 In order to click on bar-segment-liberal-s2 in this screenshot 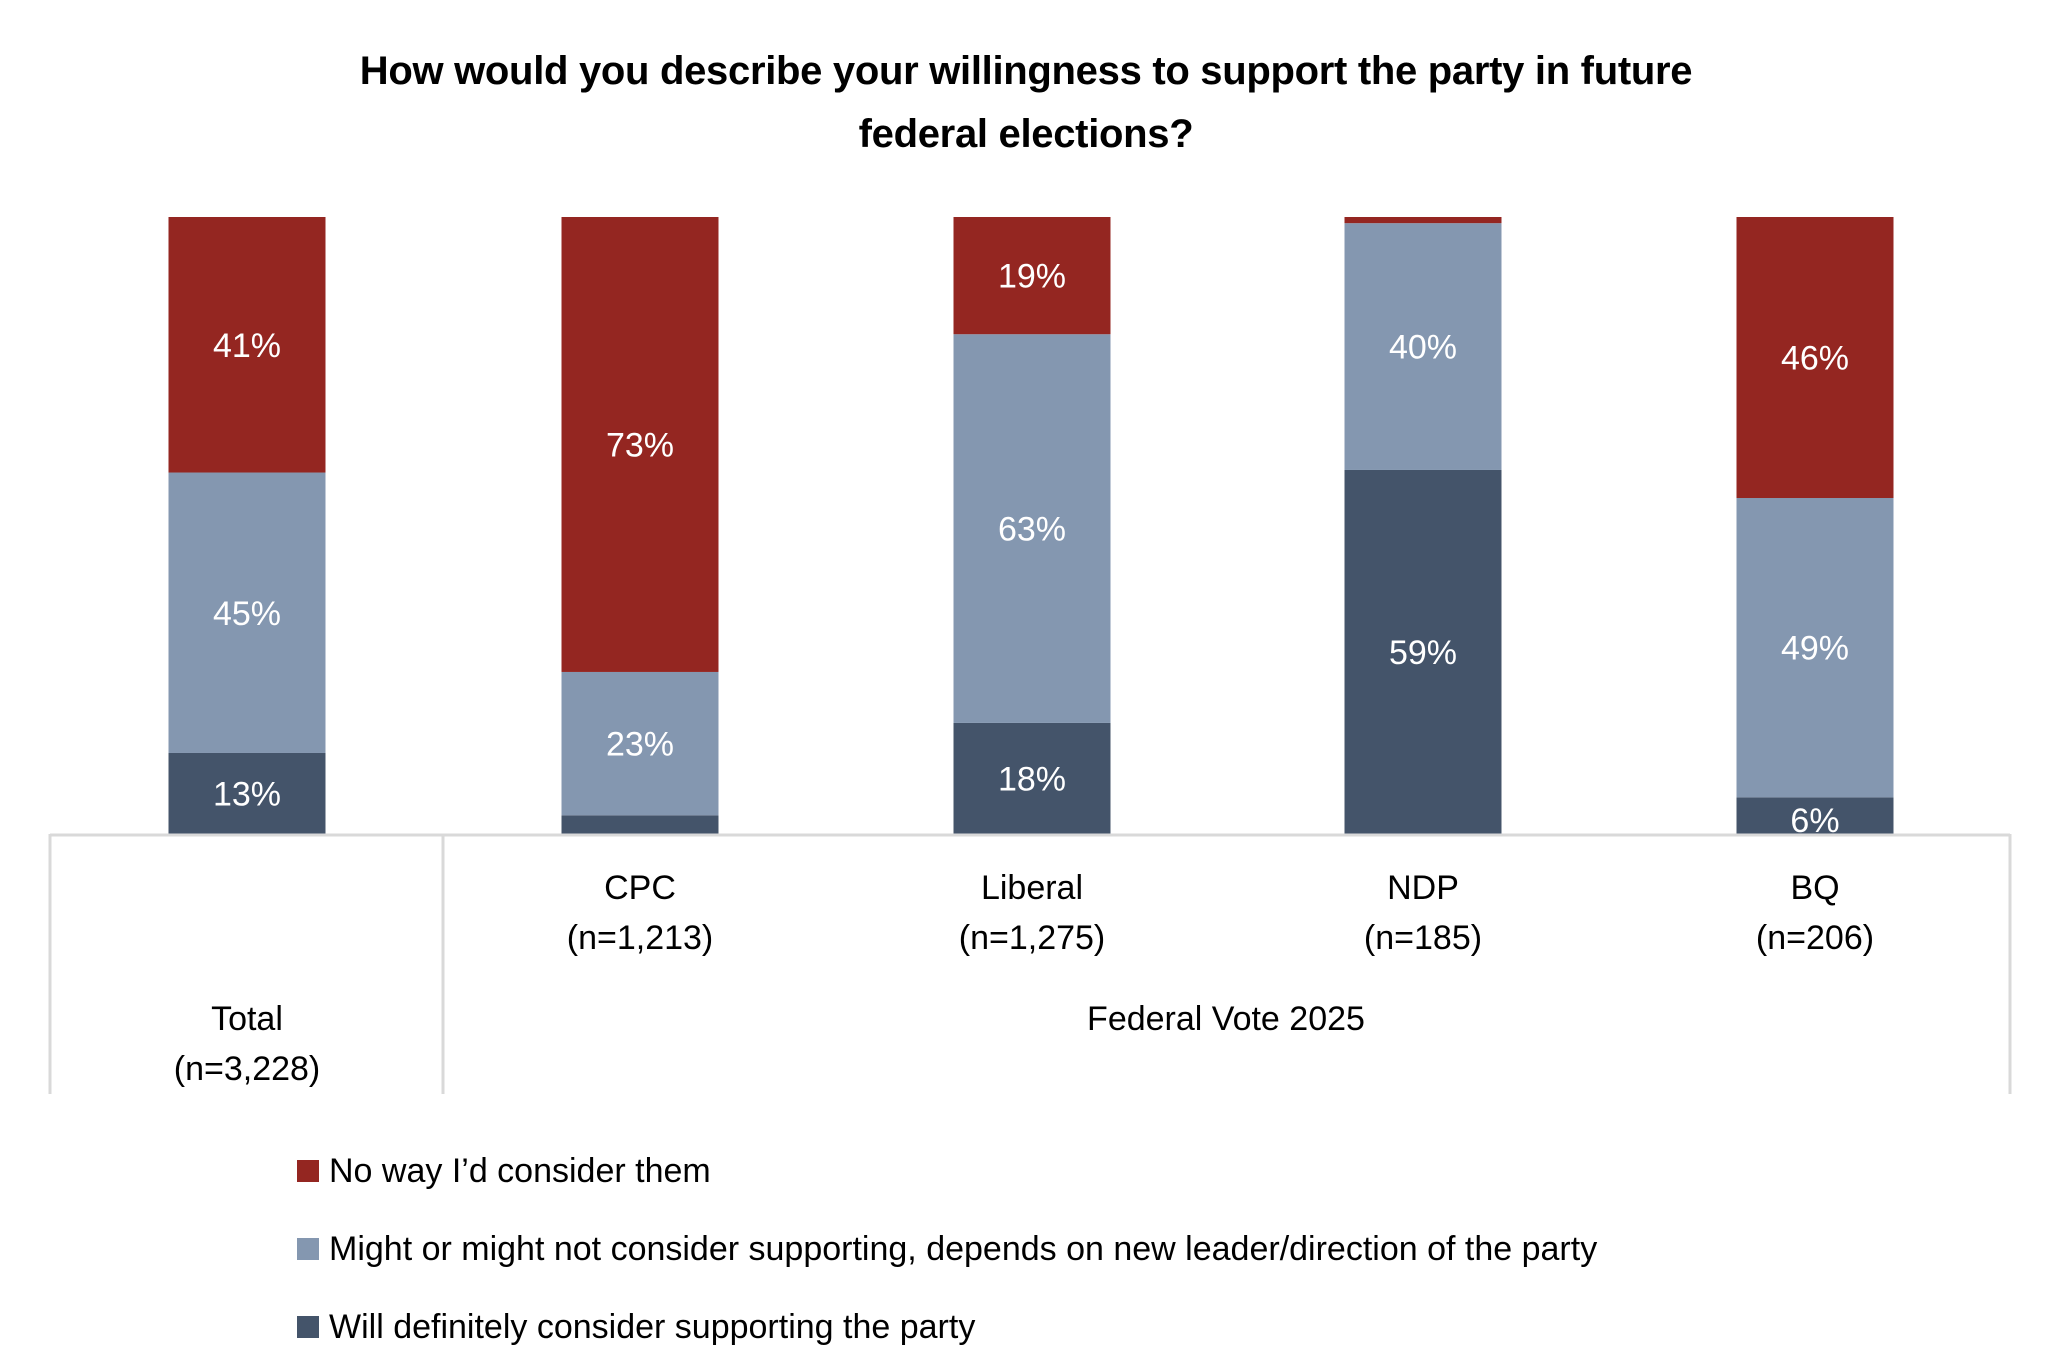, I will do `click(1032, 276)`.